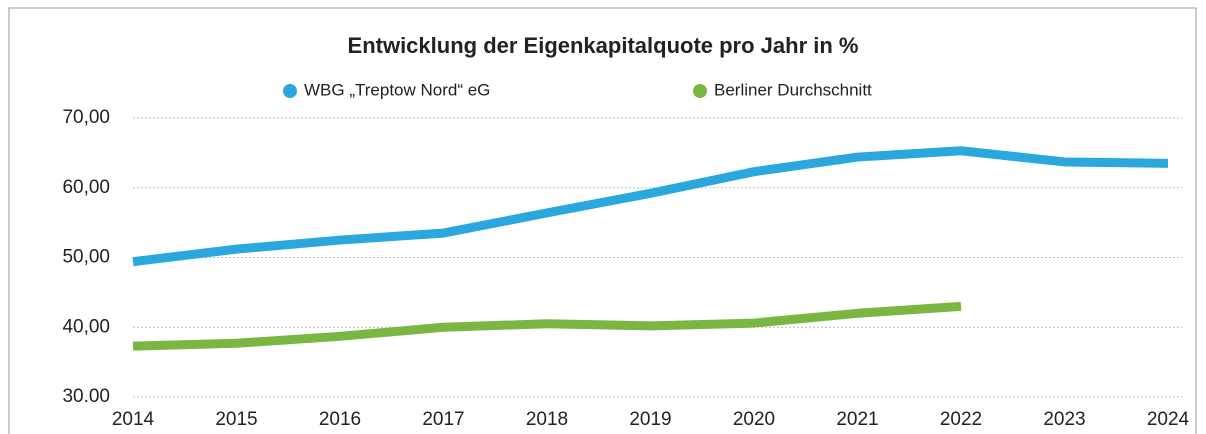  I want to click on x-tick-label: 2019, so click(650, 419).